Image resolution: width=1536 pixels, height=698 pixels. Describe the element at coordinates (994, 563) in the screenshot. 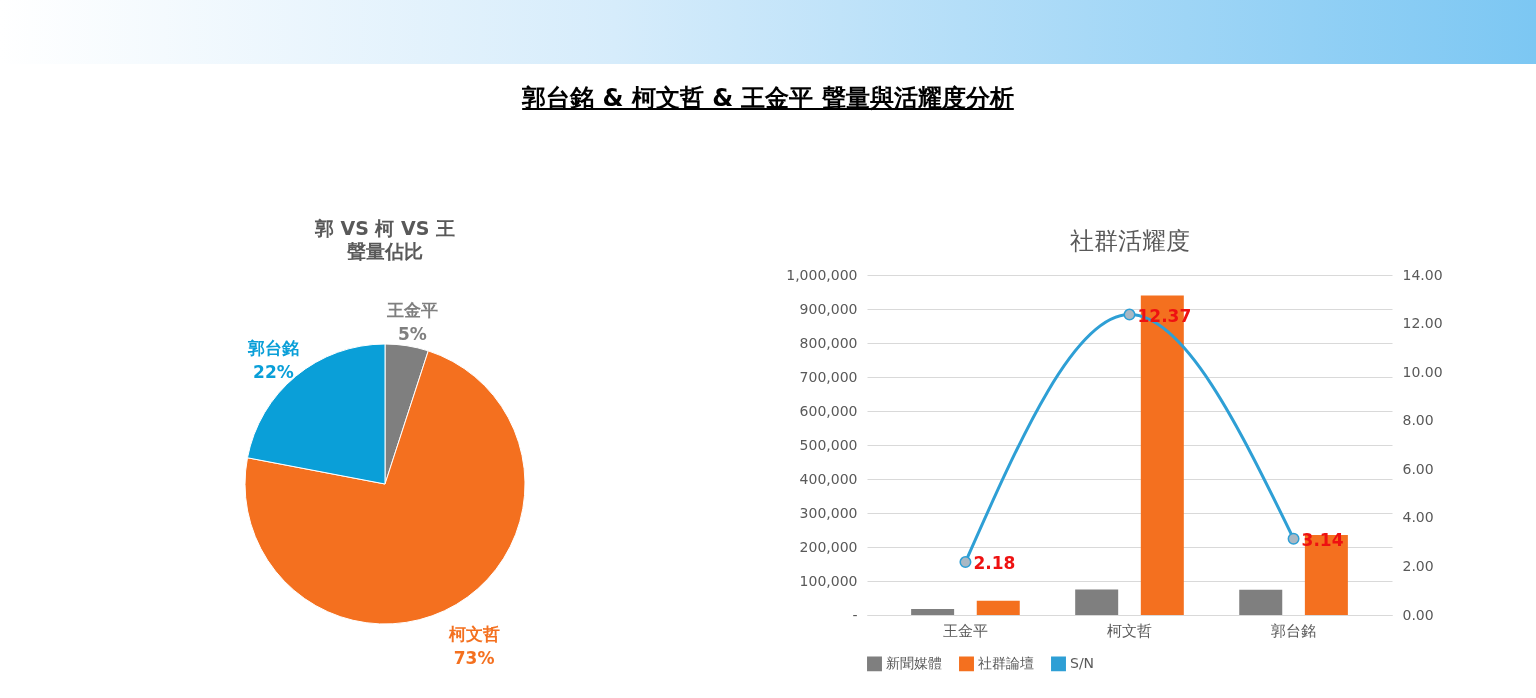

I see `data-label: 2.18` at that location.